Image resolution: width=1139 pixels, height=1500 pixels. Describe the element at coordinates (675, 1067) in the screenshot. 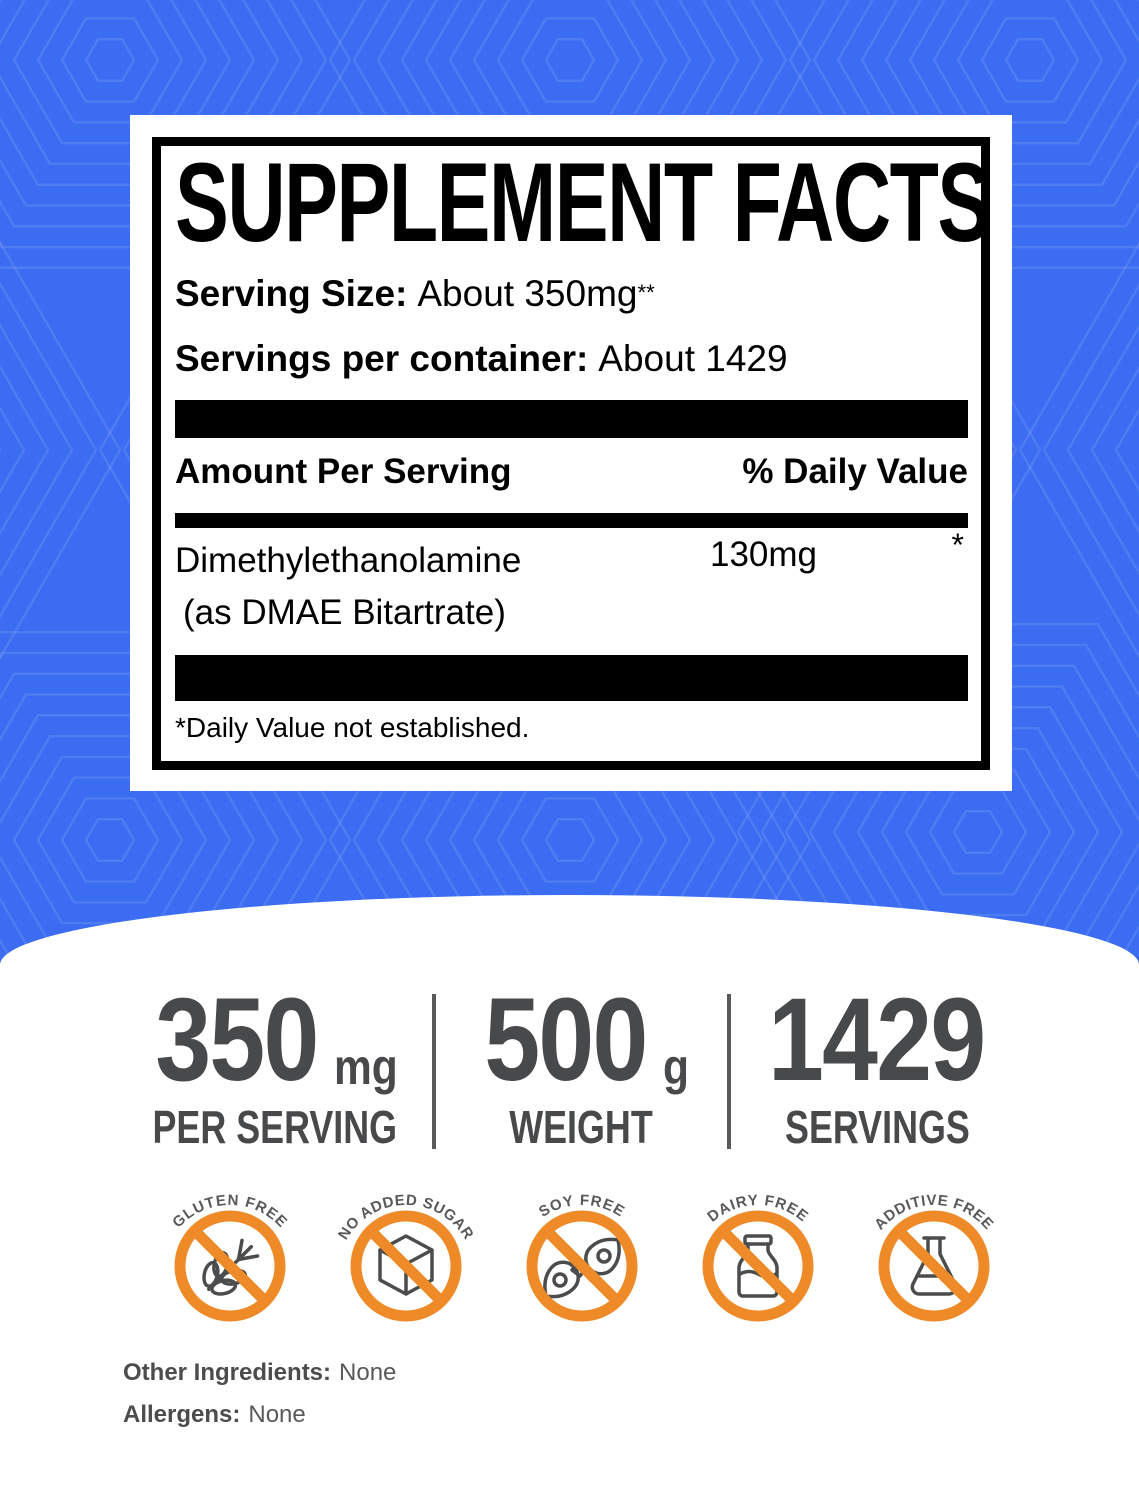

I see `stat-weight-unit: g` at that location.